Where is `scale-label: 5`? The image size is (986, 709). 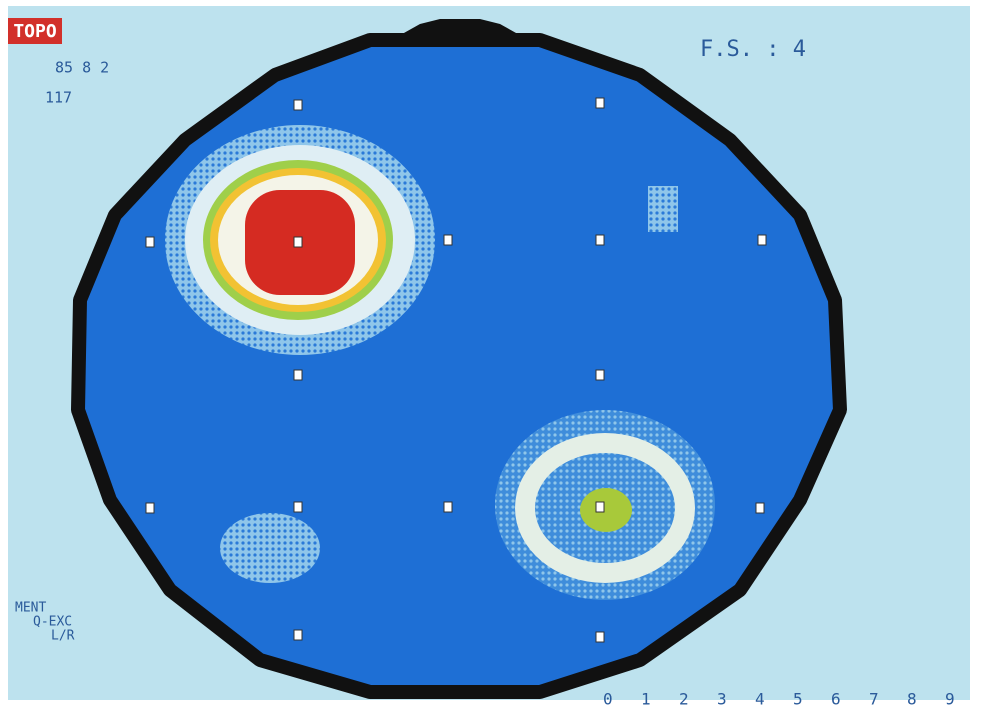 scale-label: 5 is located at coordinates (798, 699).